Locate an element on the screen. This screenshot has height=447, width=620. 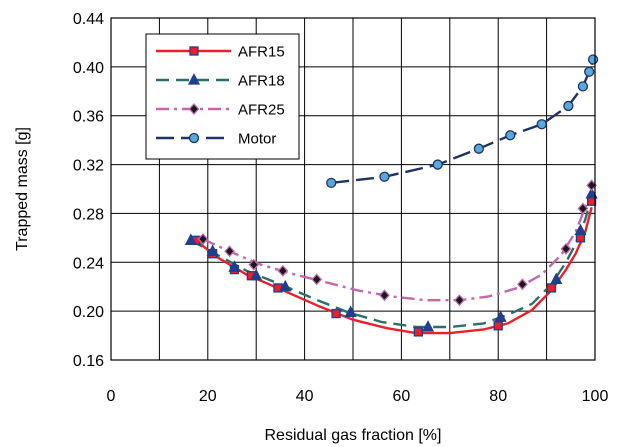
y-tick-label: 0.28 is located at coordinates (88, 214).